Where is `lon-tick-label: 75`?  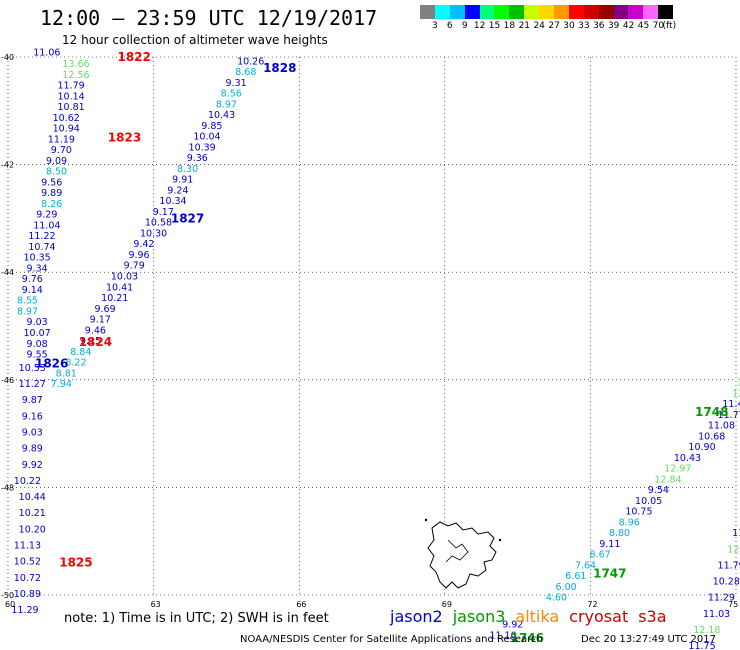
lon-tick-label: 75 is located at coordinates (733, 604).